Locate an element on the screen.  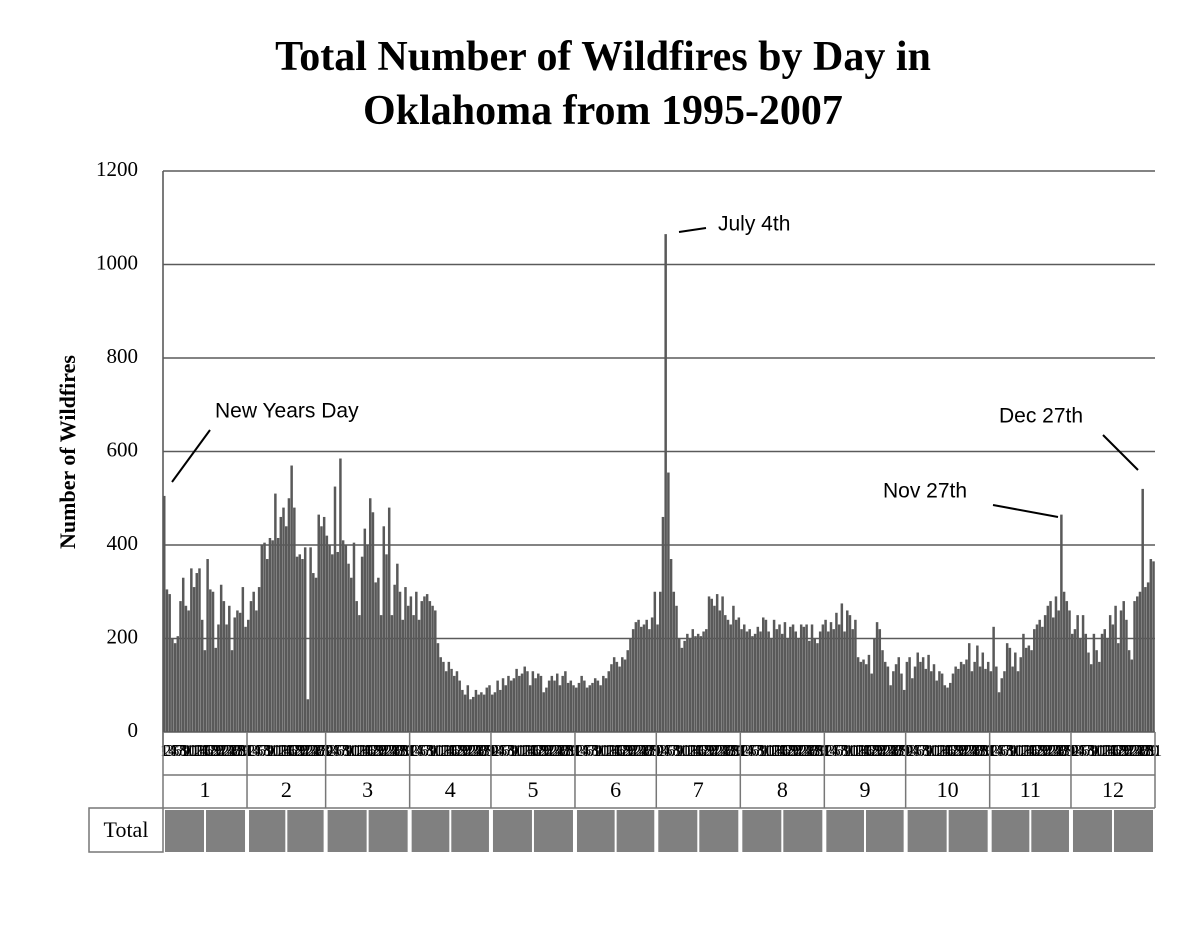
day-label: 7 is located at coordinates (674, 750).